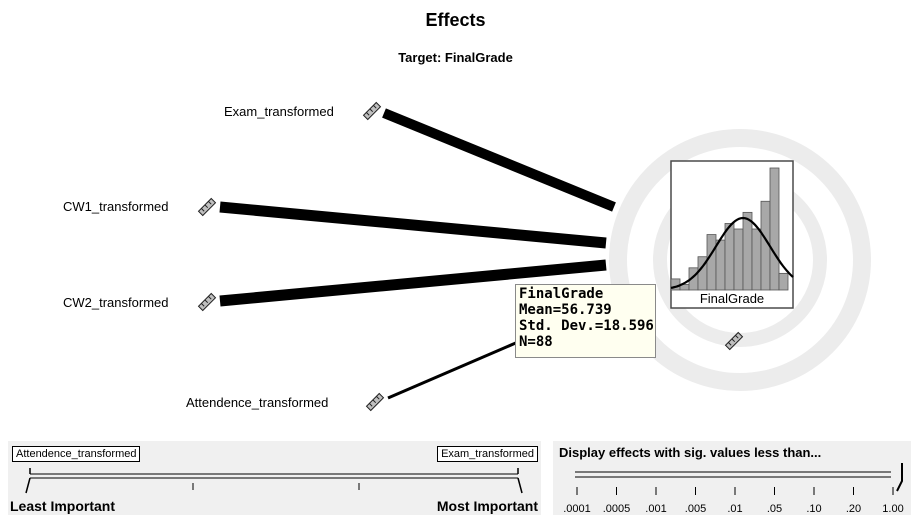 Image resolution: width=911 pixels, height=515 pixels. What do you see at coordinates (893, 509) in the screenshot?
I see `significance-tick-label: 1.00` at bounding box center [893, 509].